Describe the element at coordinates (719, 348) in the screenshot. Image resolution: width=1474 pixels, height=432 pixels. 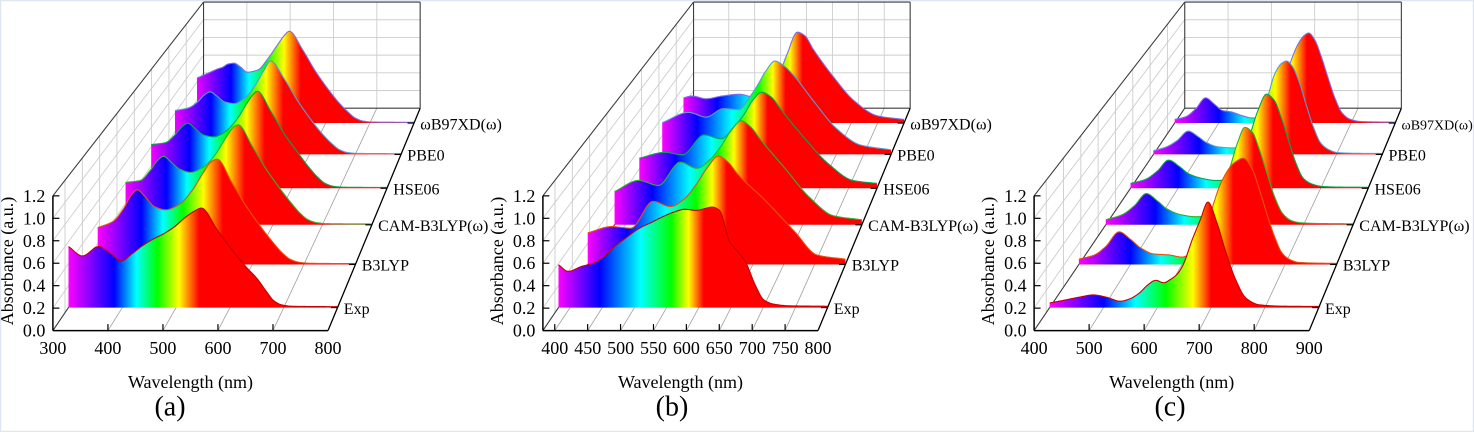
I see `svg-text: 650` at that location.